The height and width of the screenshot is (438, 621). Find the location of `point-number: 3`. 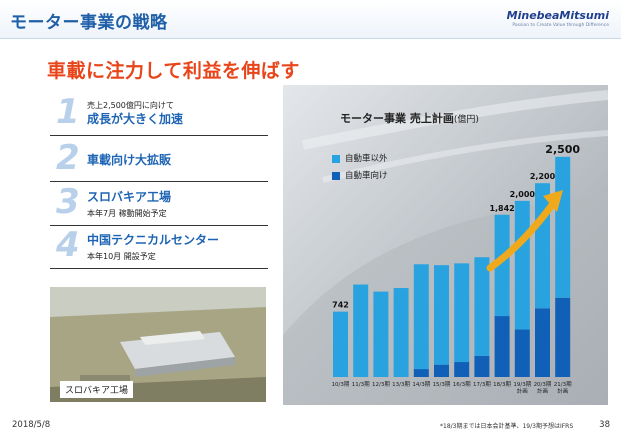

point-number: 3 is located at coordinates (68, 202).